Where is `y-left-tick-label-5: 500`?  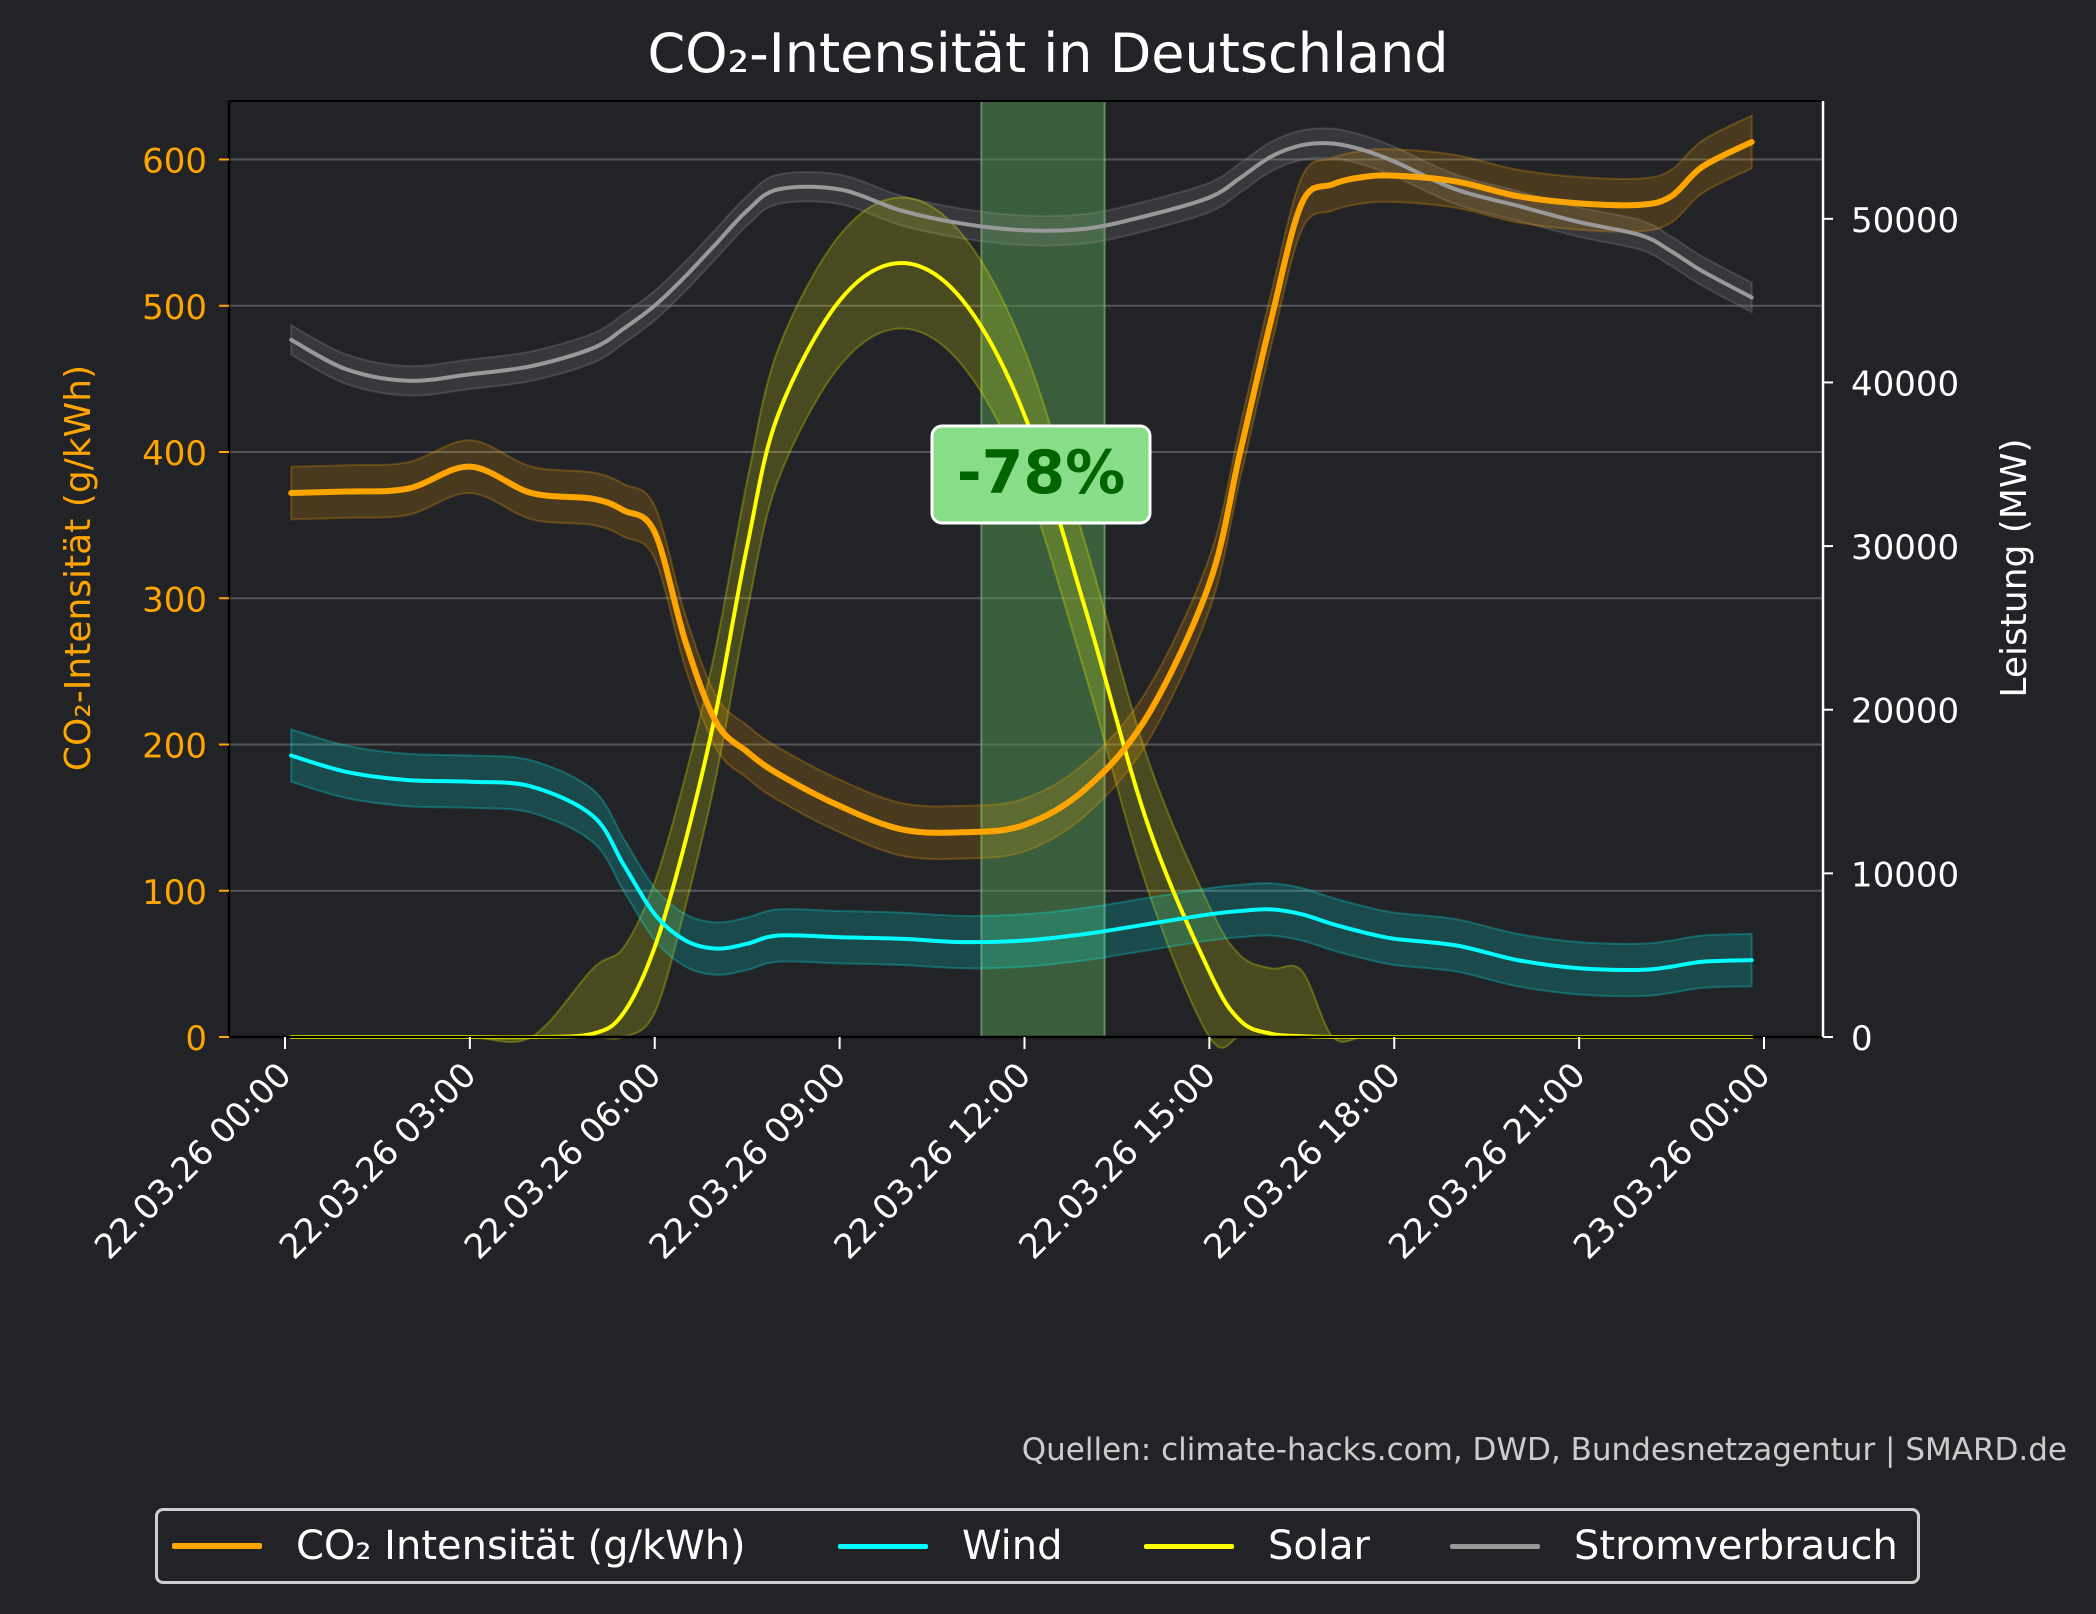 y-left-tick-label-5: 500 is located at coordinates (174, 308).